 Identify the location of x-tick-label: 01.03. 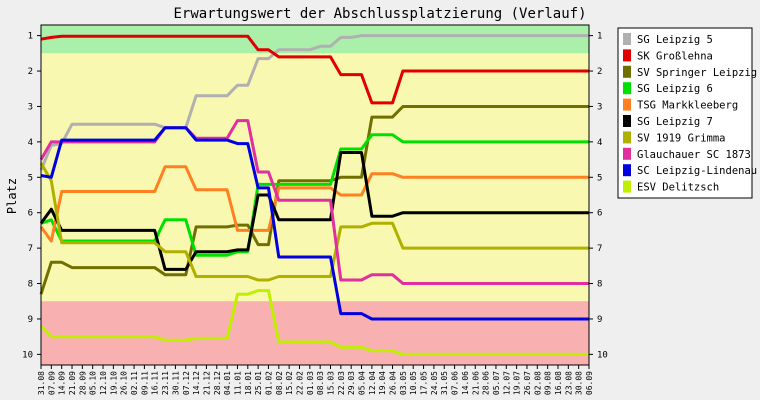
(310, 383).